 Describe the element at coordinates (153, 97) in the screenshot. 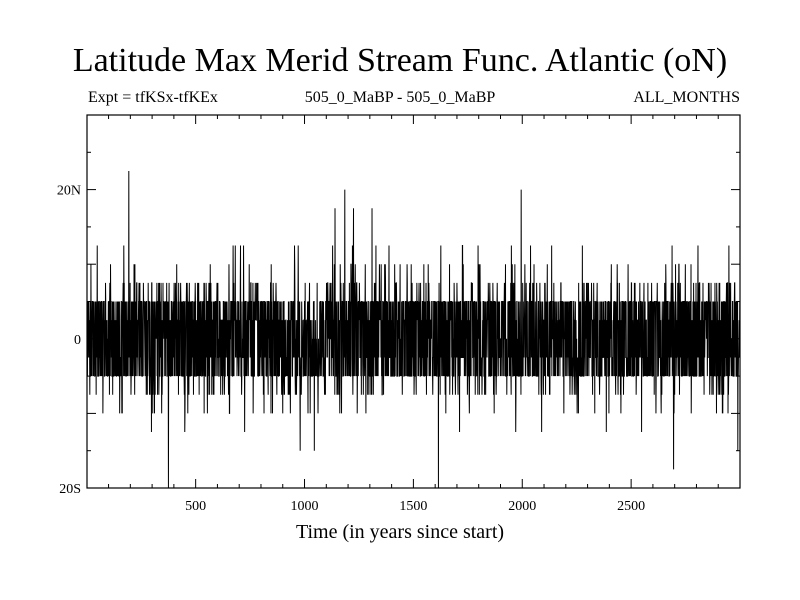

I see `experiment-label: Expt = tfKSx-tfKEx` at that location.